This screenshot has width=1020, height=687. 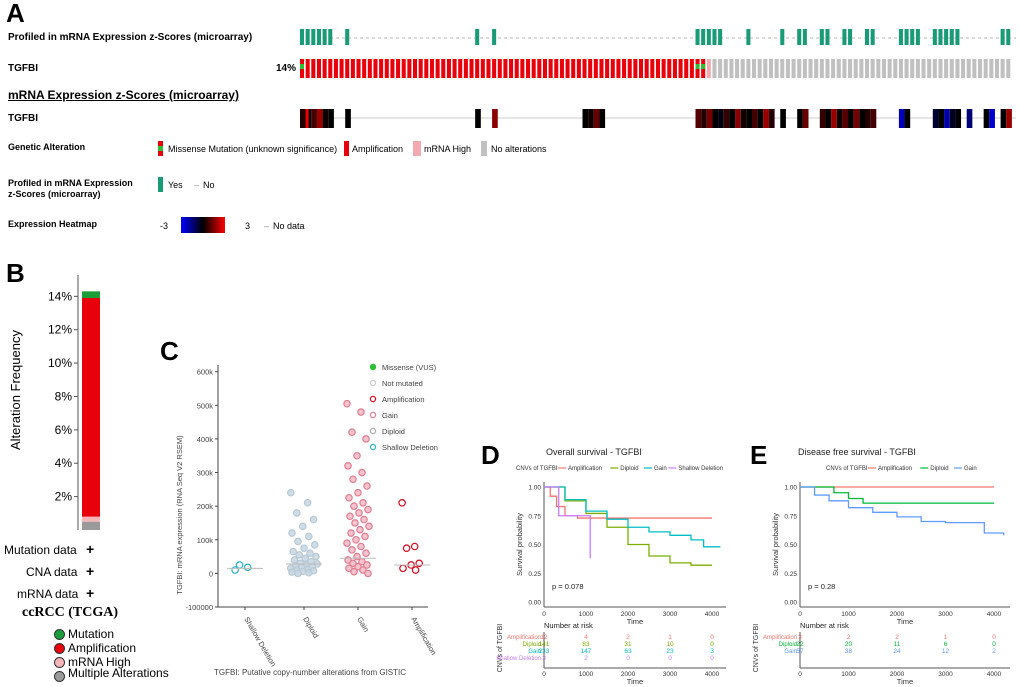 I want to click on heatmap-track, so click(x=658, y=118).